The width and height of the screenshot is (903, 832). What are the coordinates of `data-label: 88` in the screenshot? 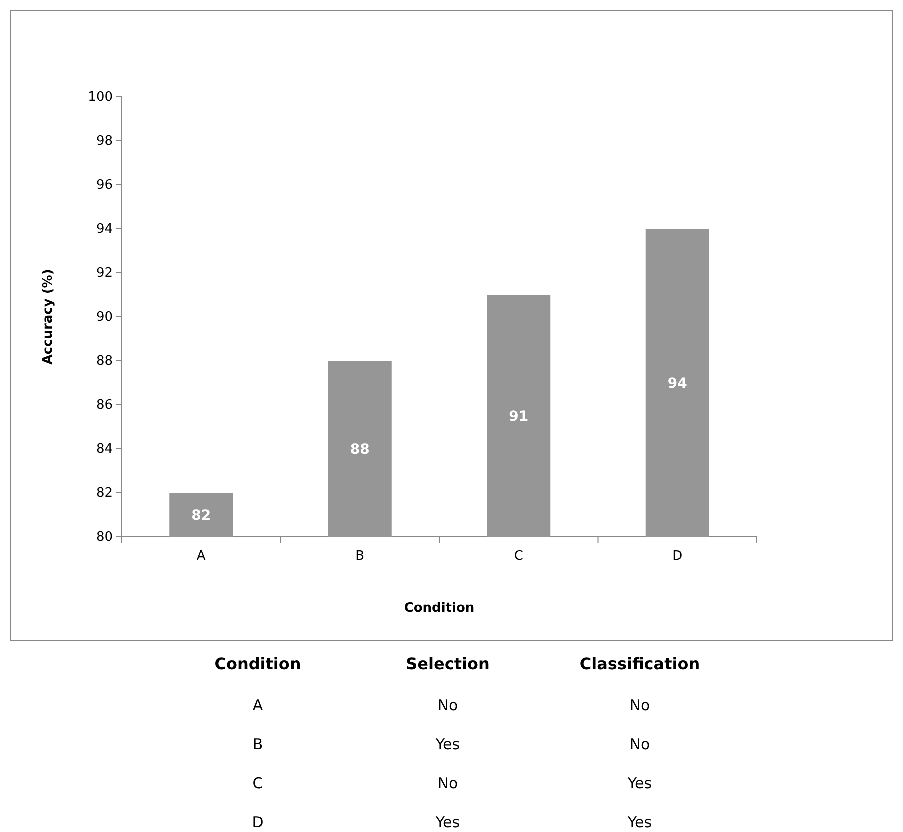 It's located at (360, 450).